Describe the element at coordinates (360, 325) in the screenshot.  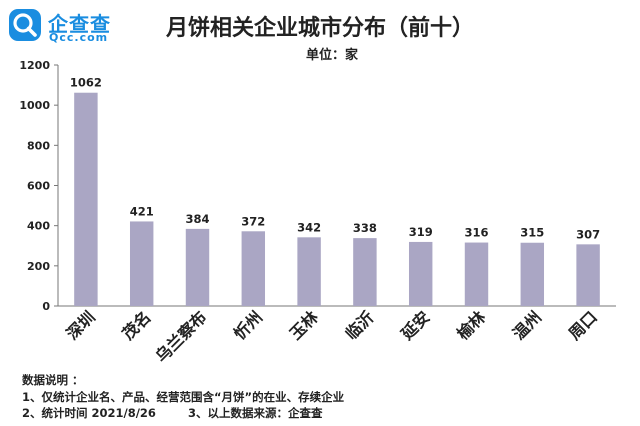
I see `x-category-label: 临沂` at that location.